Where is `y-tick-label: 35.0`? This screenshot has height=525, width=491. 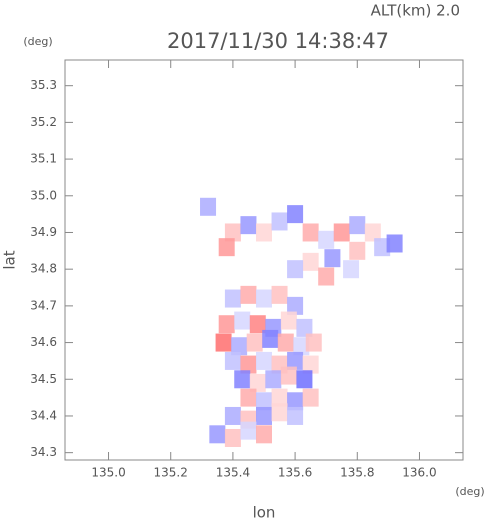 y-tick-label: 35.0 is located at coordinates (43, 195).